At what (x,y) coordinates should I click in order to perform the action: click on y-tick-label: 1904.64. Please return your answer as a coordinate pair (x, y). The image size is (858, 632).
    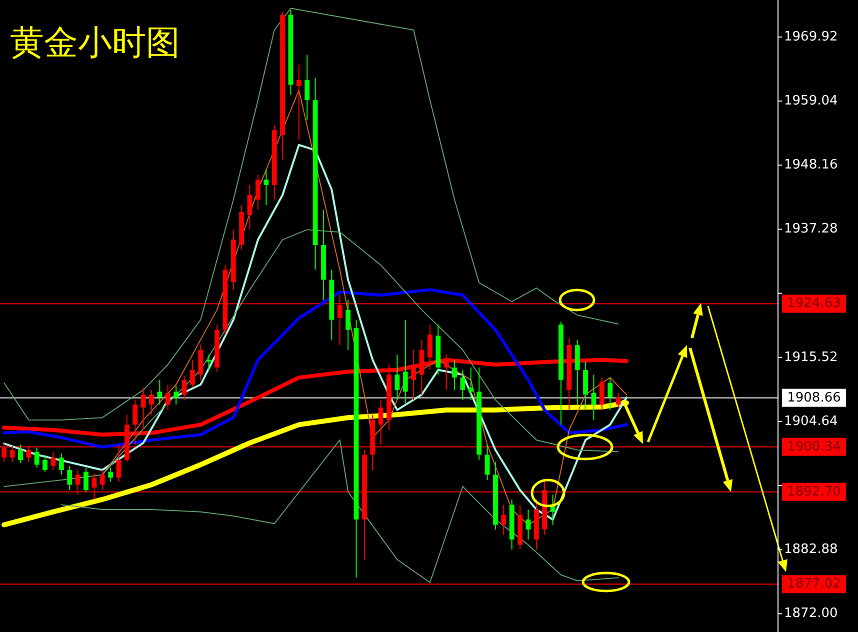
    Looking at the image, I should click on (811, 421).